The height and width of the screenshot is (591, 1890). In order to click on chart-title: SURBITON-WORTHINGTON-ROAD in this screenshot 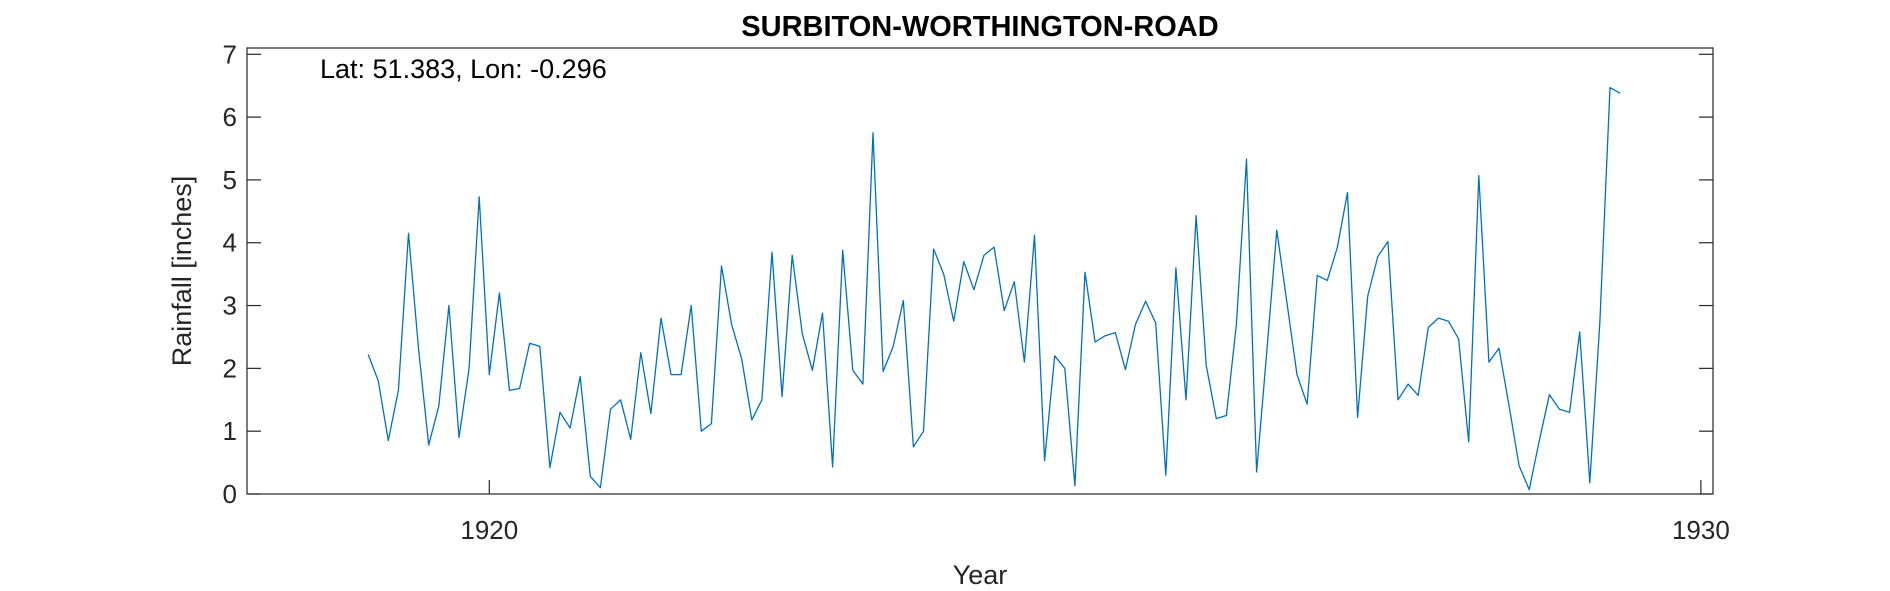, I will do `click(979, 27)`.